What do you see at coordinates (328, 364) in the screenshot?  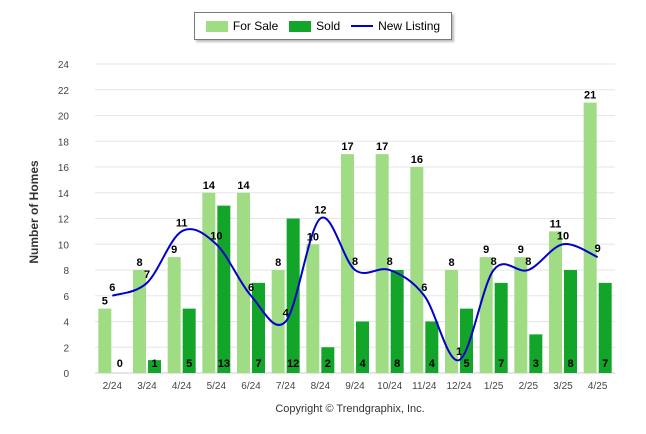 I see `sold-data-label: 2` at bounding box center [328, 364].